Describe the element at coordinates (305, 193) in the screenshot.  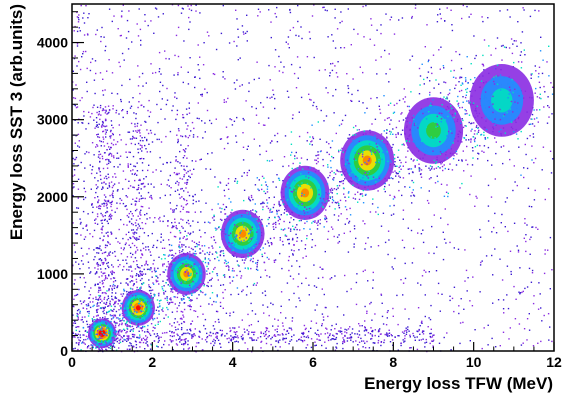
I see `cluster-level` at that location.